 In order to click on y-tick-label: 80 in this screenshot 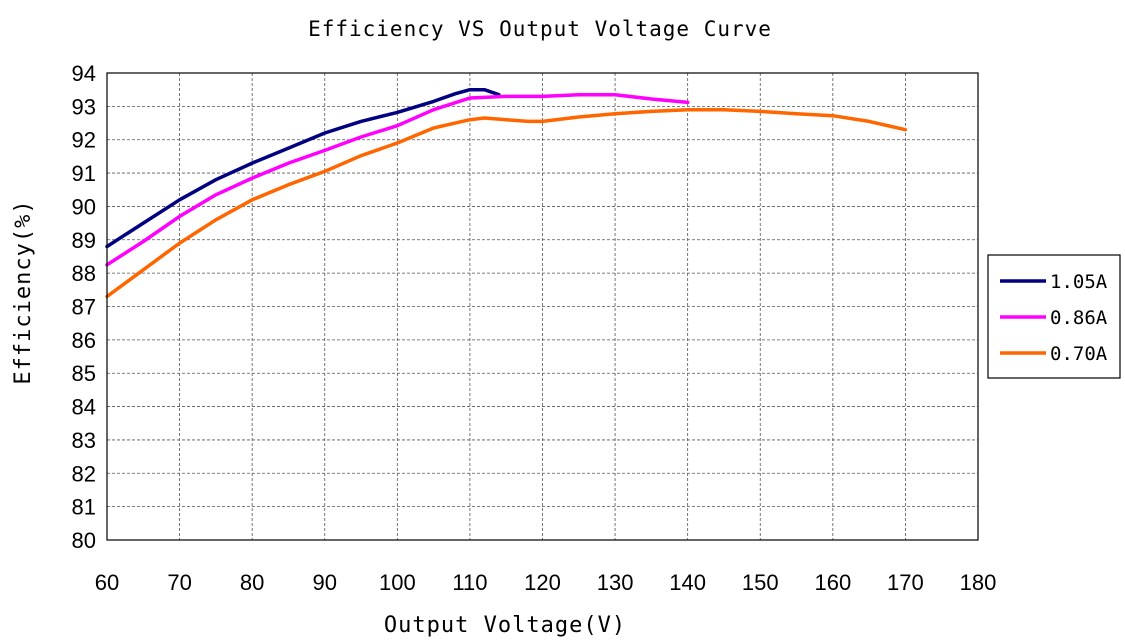, I will do `click(84, 540)`.